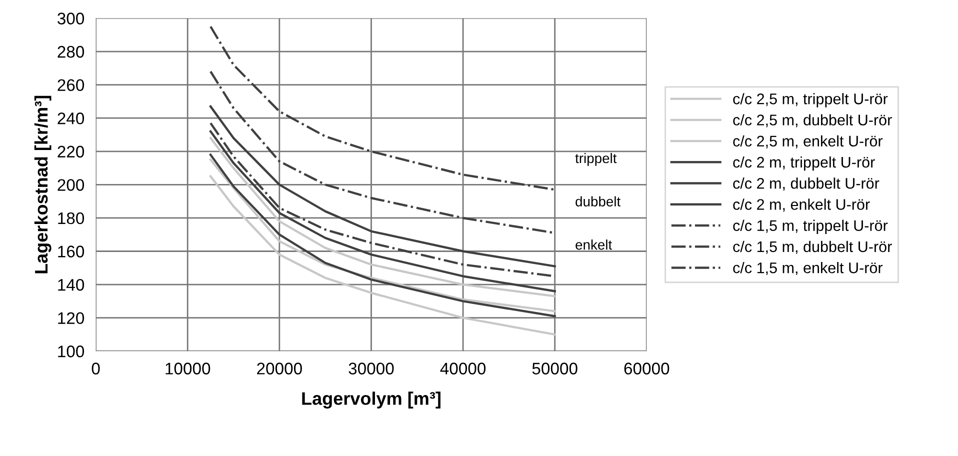 The height and width of the screenshot is (456, 958). I want to click on x-tick-label: 60000, so click(647, 368).